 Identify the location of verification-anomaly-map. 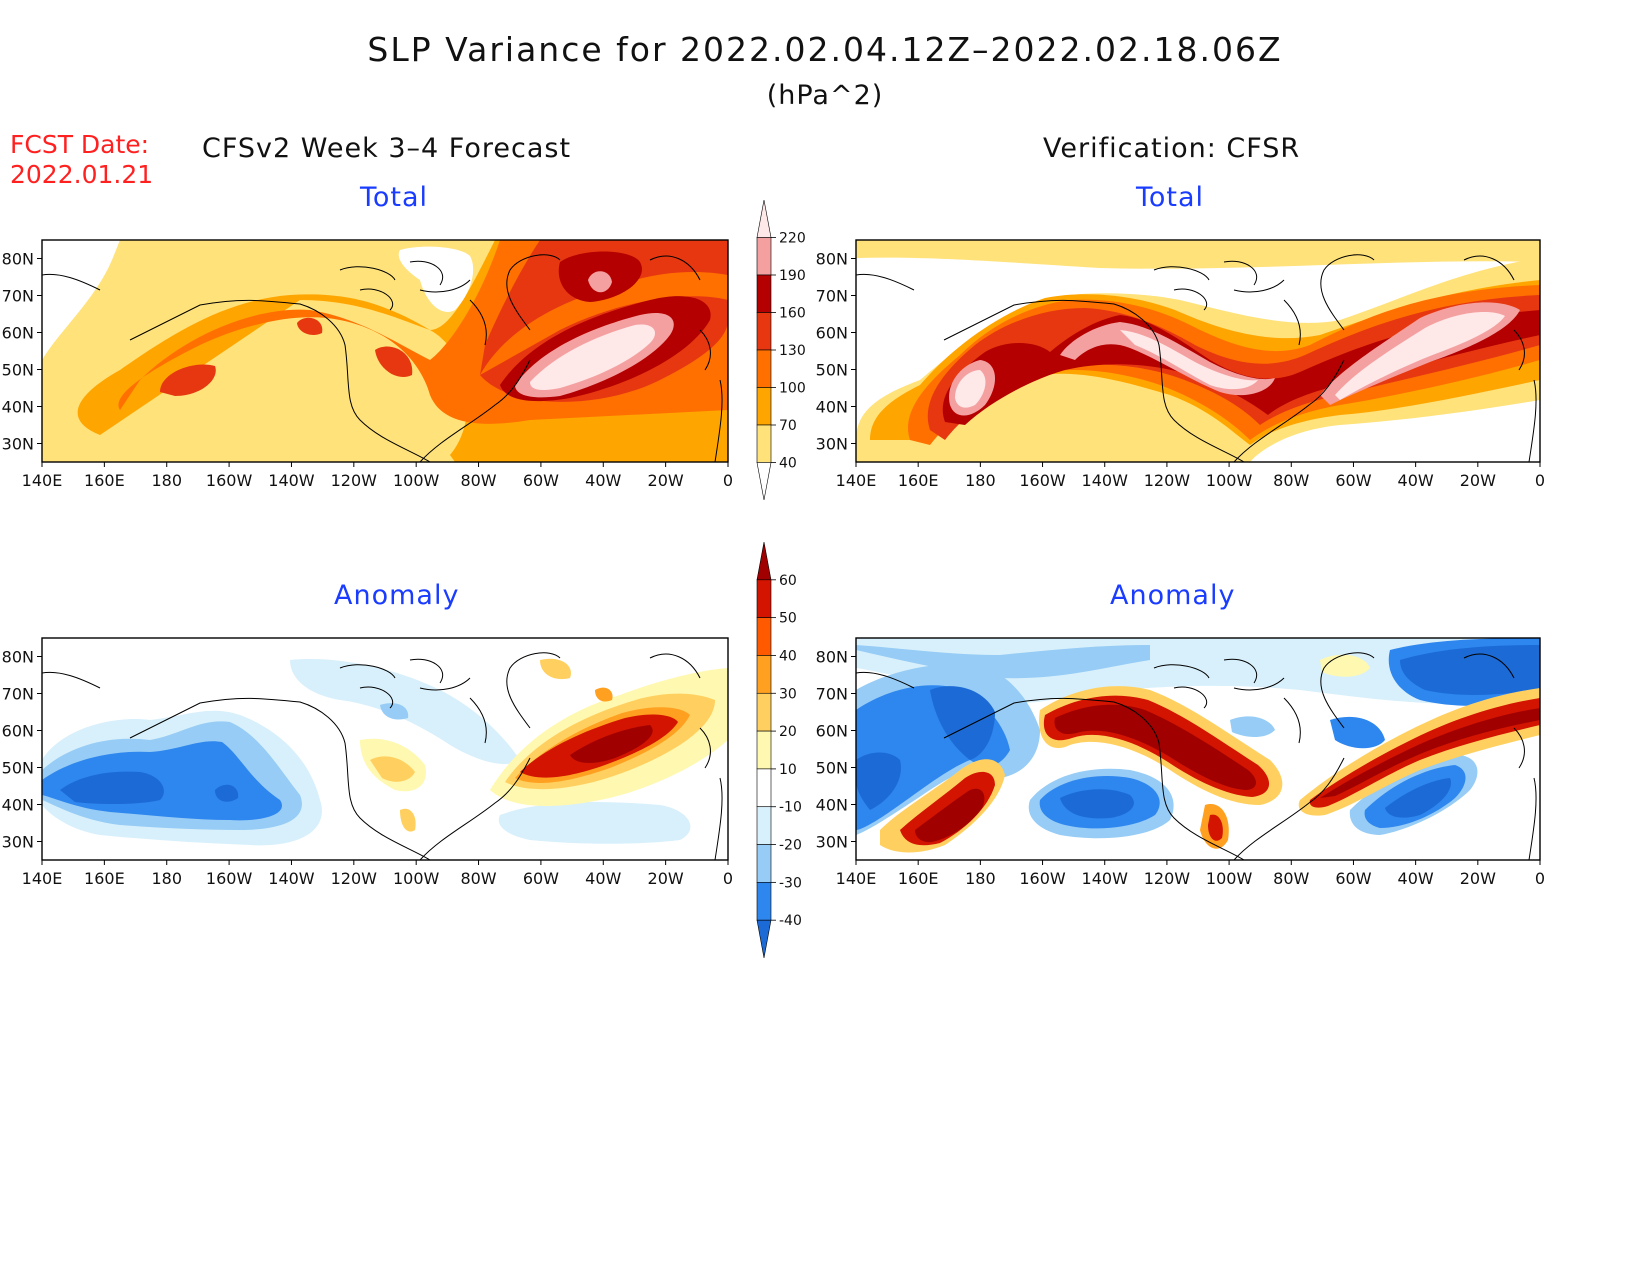
(1198, 749).